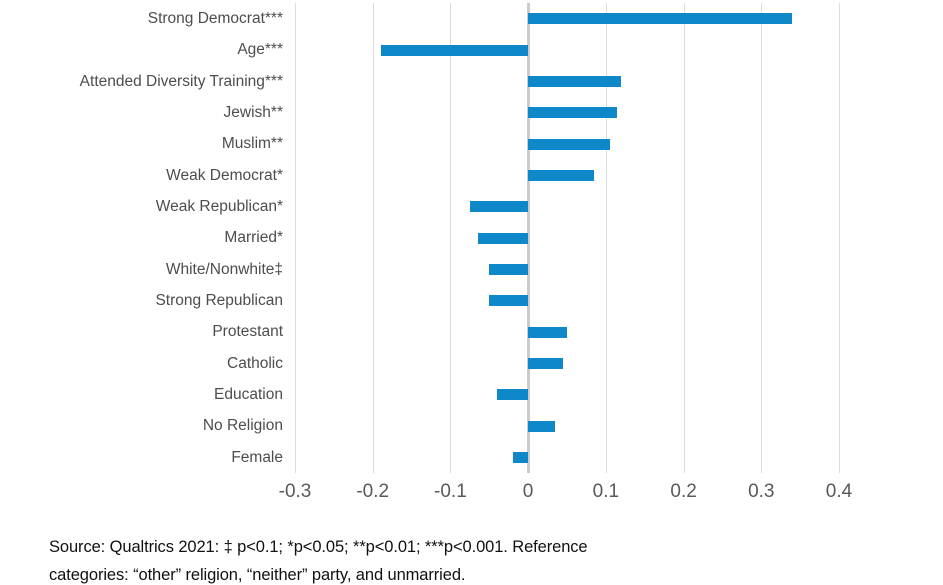 The width and height of the screenshot is (943, 585). What do you see at coordinates (224, 269) in the screenshot?
I see `category-label: White/Nonwhite‡` at bounding box center [224, 269].